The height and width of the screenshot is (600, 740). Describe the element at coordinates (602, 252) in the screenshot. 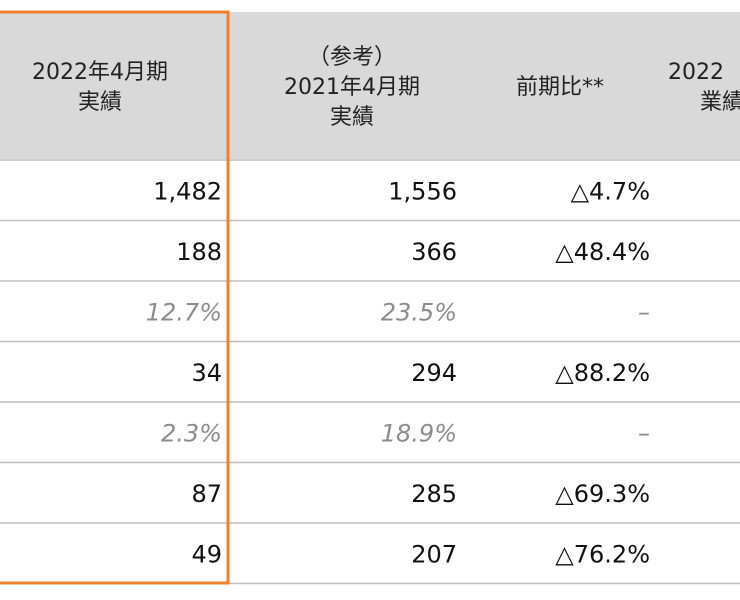

I see `cell-text: △48.4%` at that location.